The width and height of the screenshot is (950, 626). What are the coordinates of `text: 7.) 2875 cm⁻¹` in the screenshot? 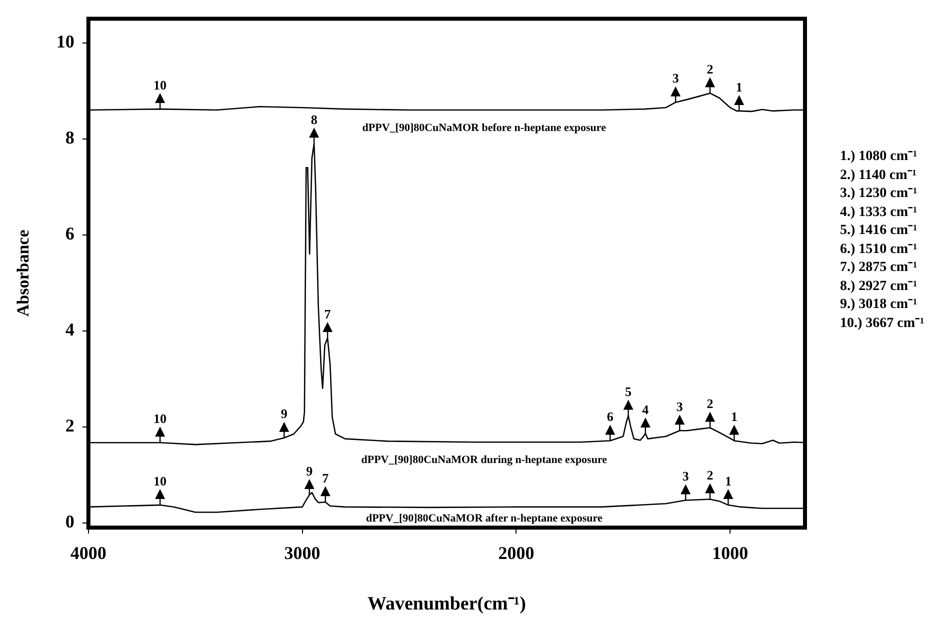 It's located at (879, 268).